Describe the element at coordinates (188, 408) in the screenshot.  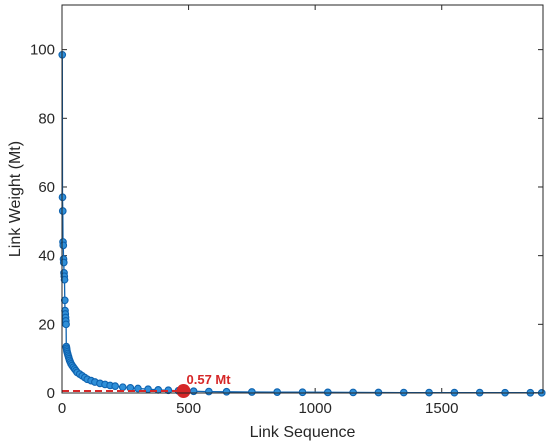
I see `x-tick-label: 500` at that location.